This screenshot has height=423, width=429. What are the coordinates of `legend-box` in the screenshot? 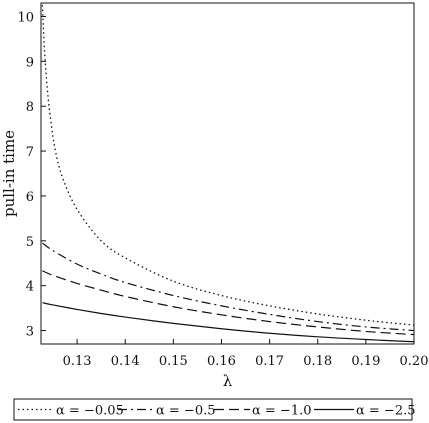 It's located at (213, 409).